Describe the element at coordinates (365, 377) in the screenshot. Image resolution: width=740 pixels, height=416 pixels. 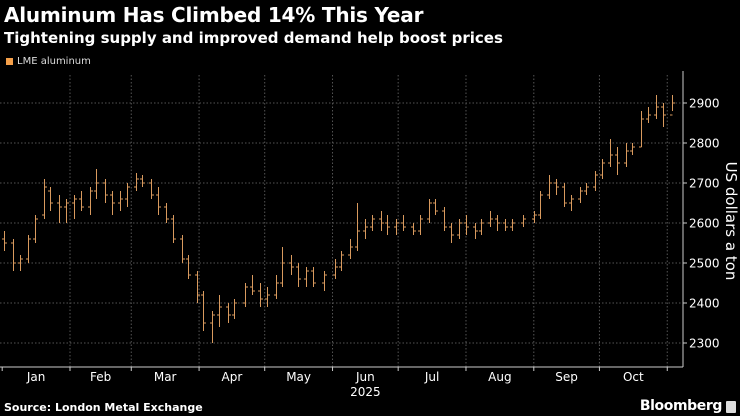
I see `x-tick-label: Jun` at that location.